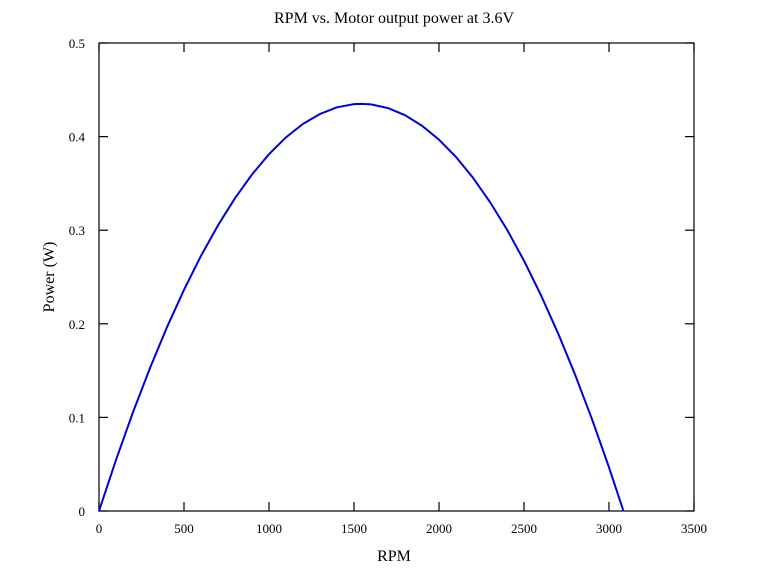 This screenshot has width=767, height=575. What do you see at coordinates (49, 277) in the screenshot?
I see `y-axis-label: Power (W)` at bounding box center [49, 277].